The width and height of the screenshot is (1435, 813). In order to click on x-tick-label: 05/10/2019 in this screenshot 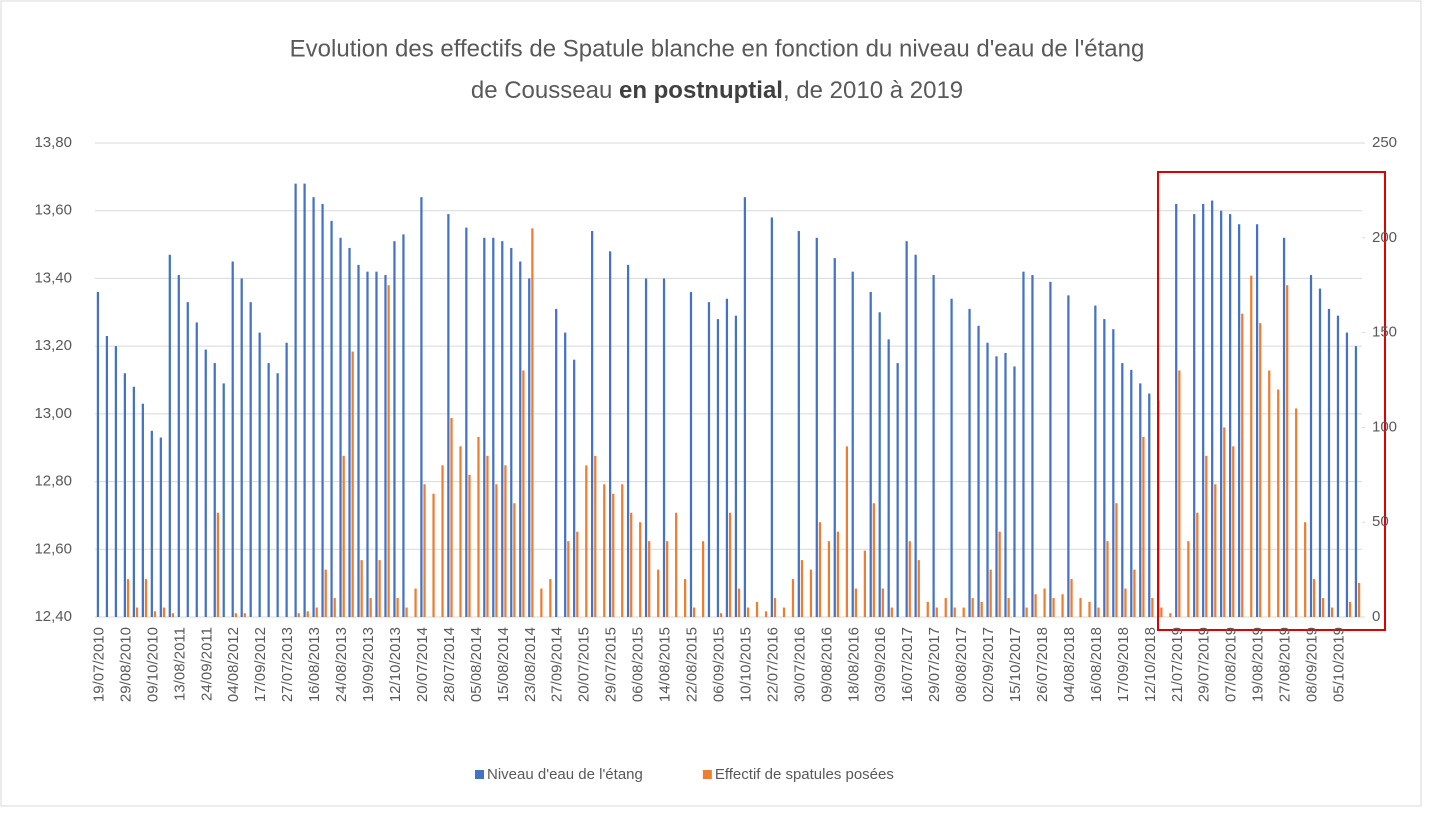, I will do `click(1339, 664)`.